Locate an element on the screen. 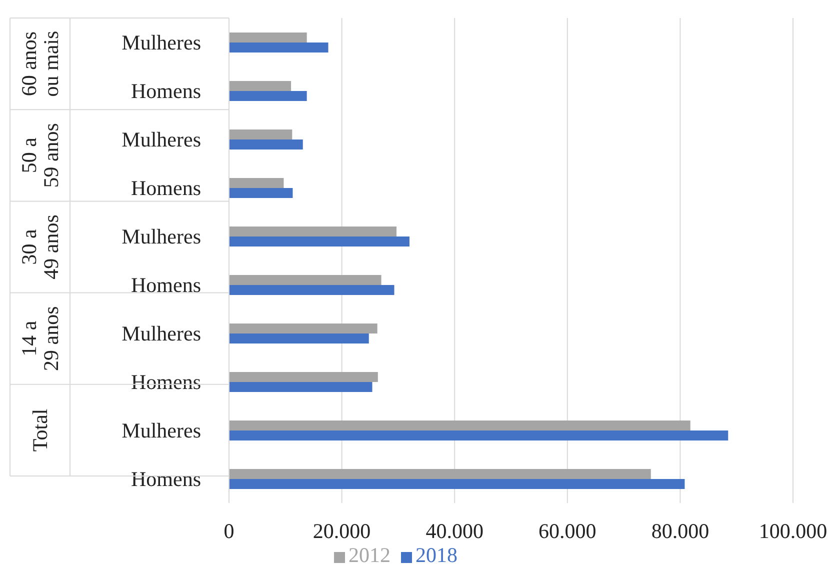  x-tick-label: 100.000 is located at coordinates (793, 530).